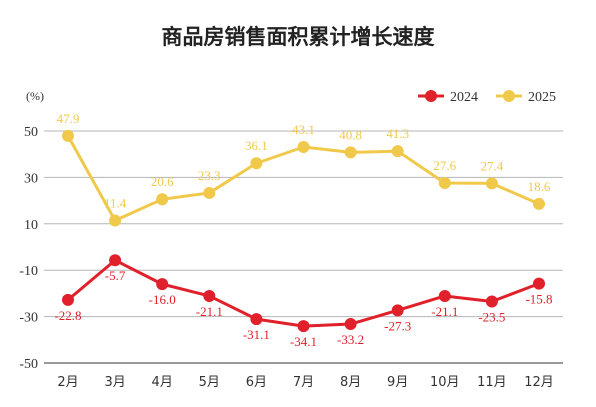 The image size is (596, 407). Describe the element at coordinates (303, 129) in the screenshot. I see `data-label: 43.1` at that location.